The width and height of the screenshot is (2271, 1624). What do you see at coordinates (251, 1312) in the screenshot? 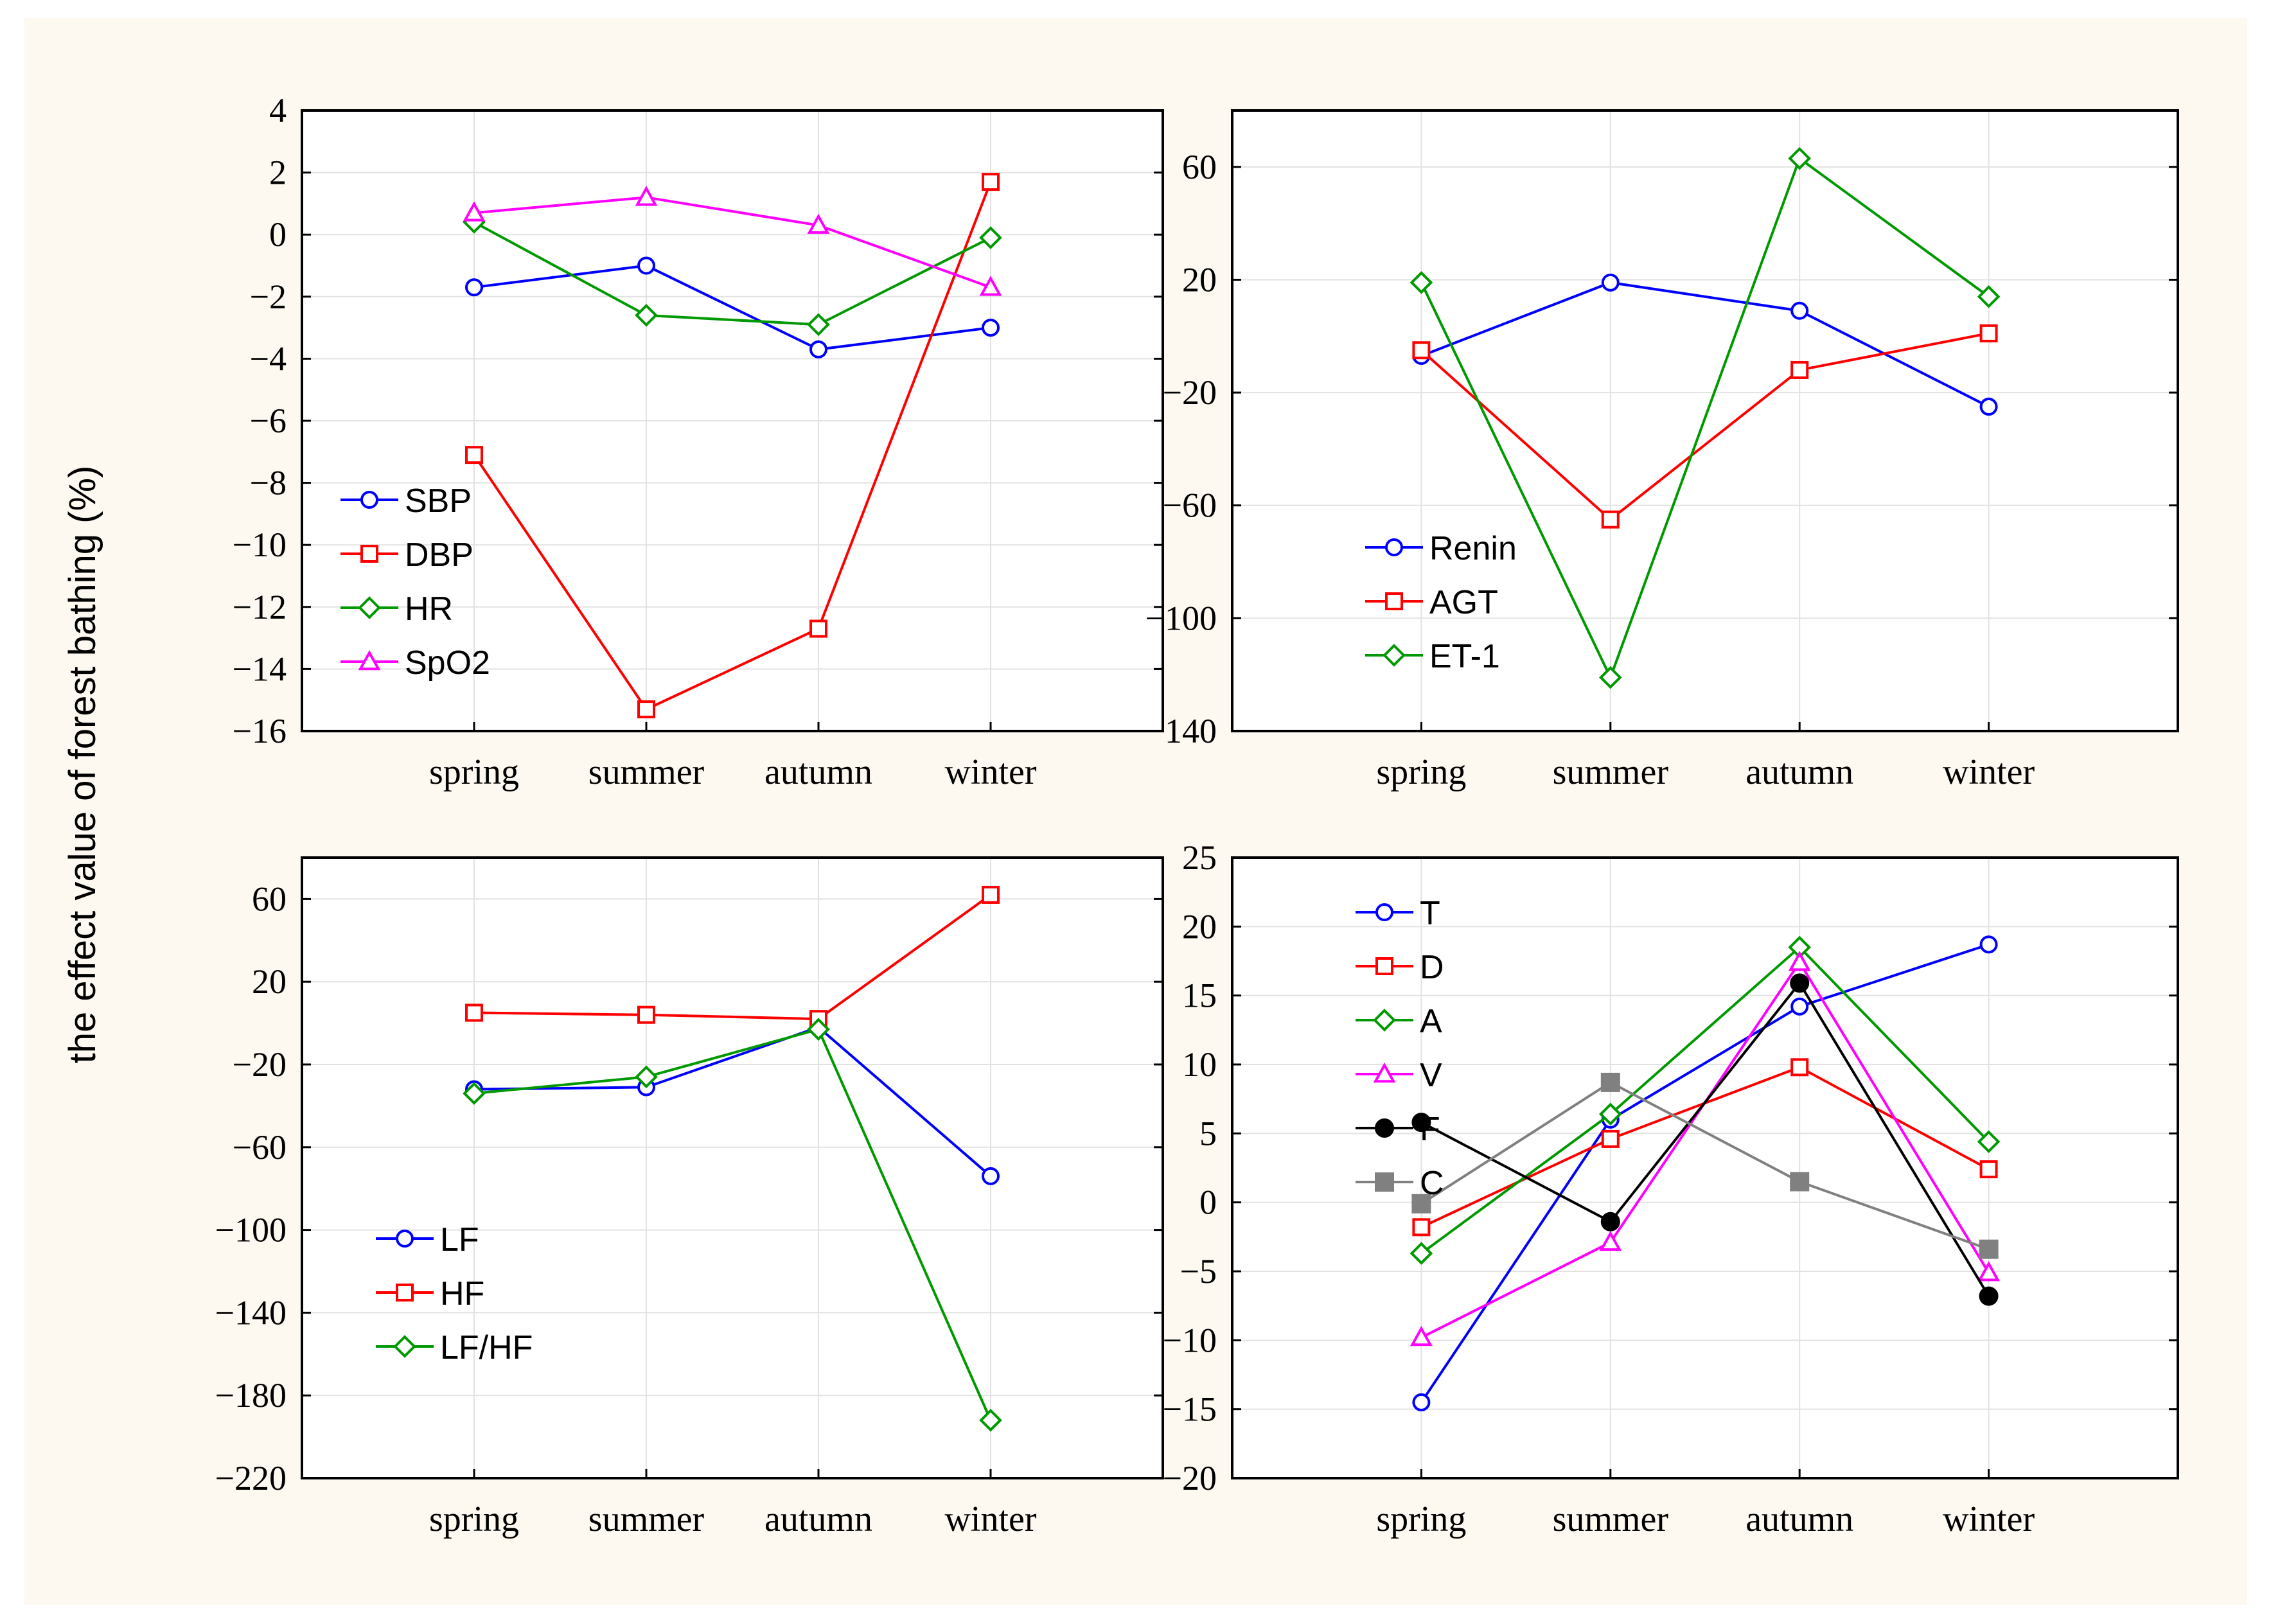
I see `y-tick-label: −140` at bounding box center [251, 1312].